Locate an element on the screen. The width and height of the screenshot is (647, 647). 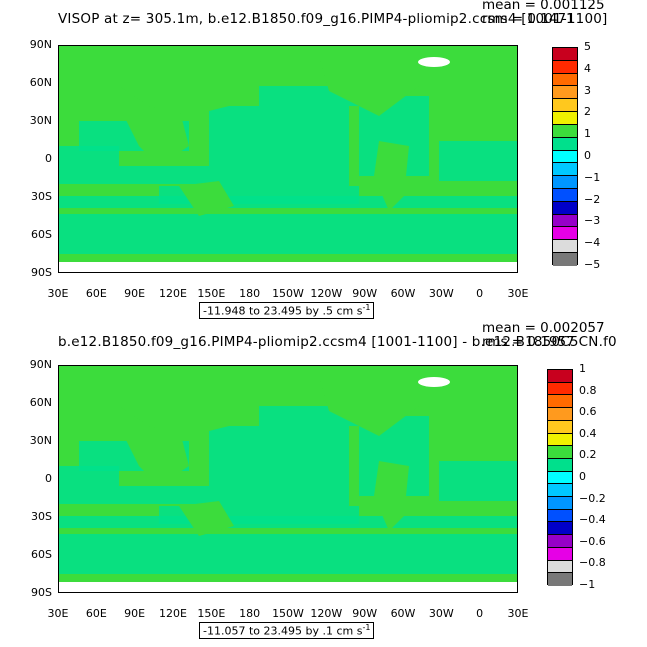
colorbar-level-label: 2 is located at coordinates (587, 112).